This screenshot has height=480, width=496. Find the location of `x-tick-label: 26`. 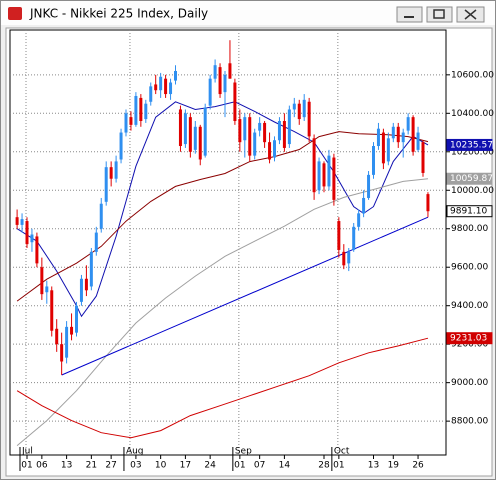

x-tick-label: 26 is located at coordinates (418, 466).